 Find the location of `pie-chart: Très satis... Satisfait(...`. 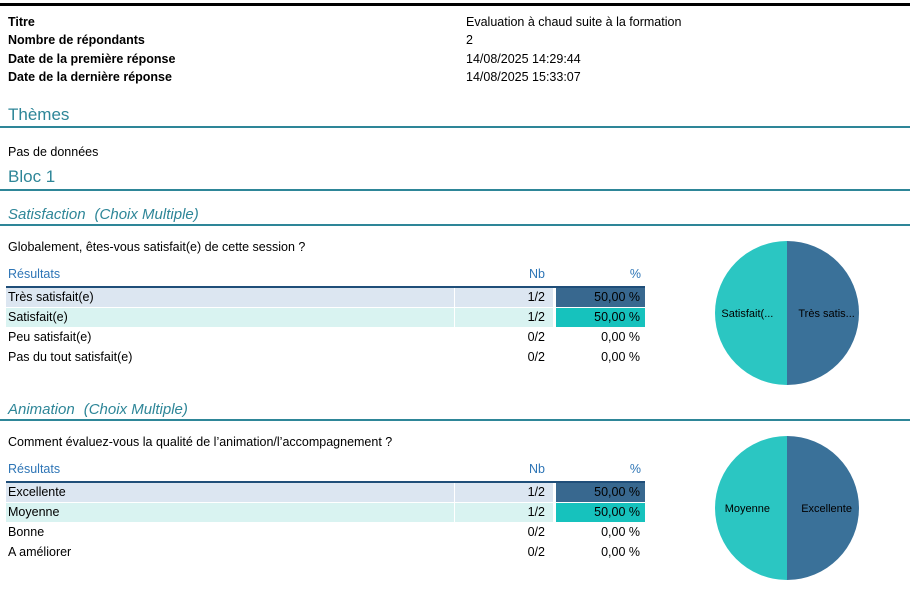

pie-chart: Très satis... Satisfait(... is located at coordinates (787, 313).